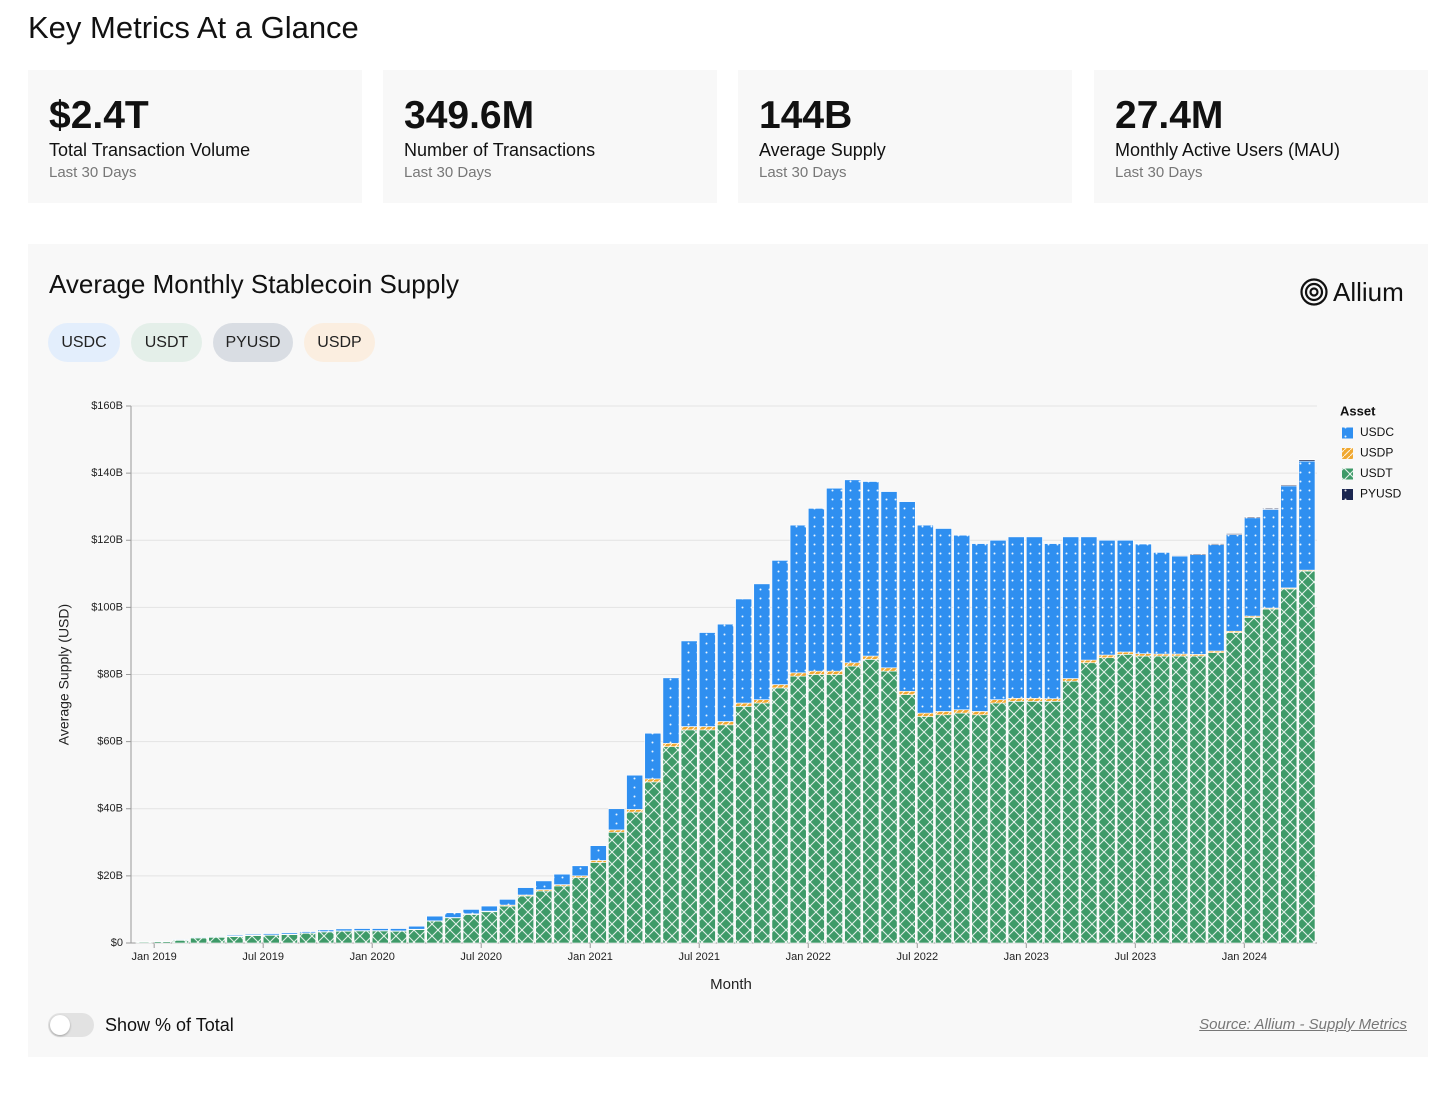 The image size is (1456, 1115). Describe the element at coordinates (253, 342) in the screenshot. I see `filter-chip: PYUSD` at that location.